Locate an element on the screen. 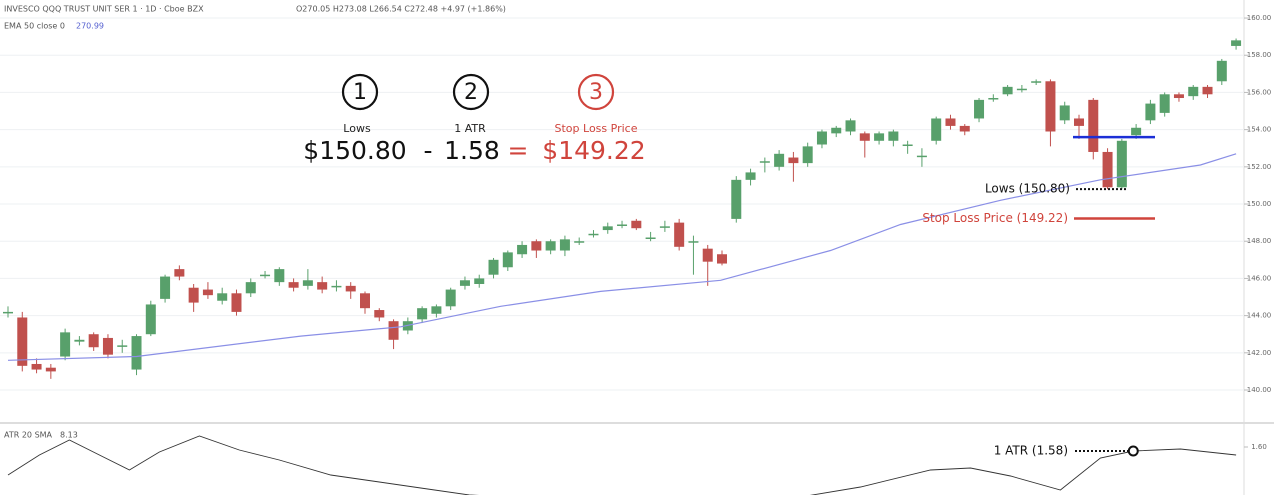 This screenshot has width=1274, height=495. formula-part: $149.22 is located at coordinates (593, 150).